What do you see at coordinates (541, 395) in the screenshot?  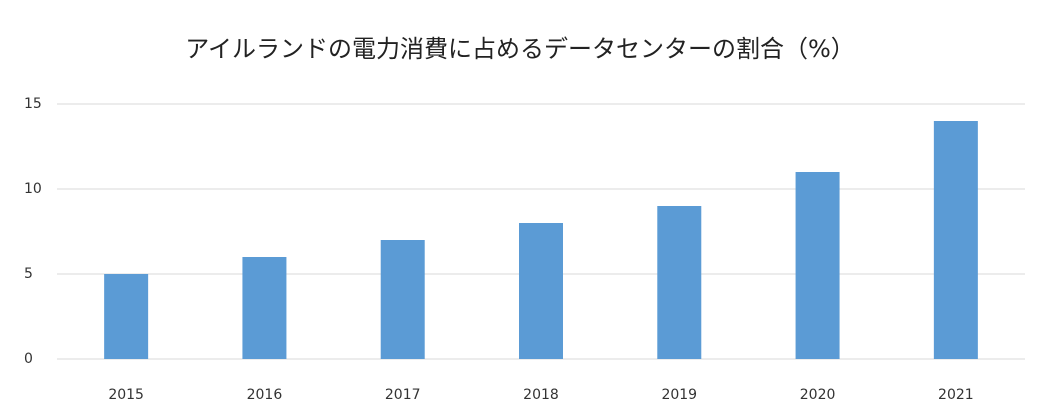 I see `x-tick-label: 2018` at bounding box center [541, 395].